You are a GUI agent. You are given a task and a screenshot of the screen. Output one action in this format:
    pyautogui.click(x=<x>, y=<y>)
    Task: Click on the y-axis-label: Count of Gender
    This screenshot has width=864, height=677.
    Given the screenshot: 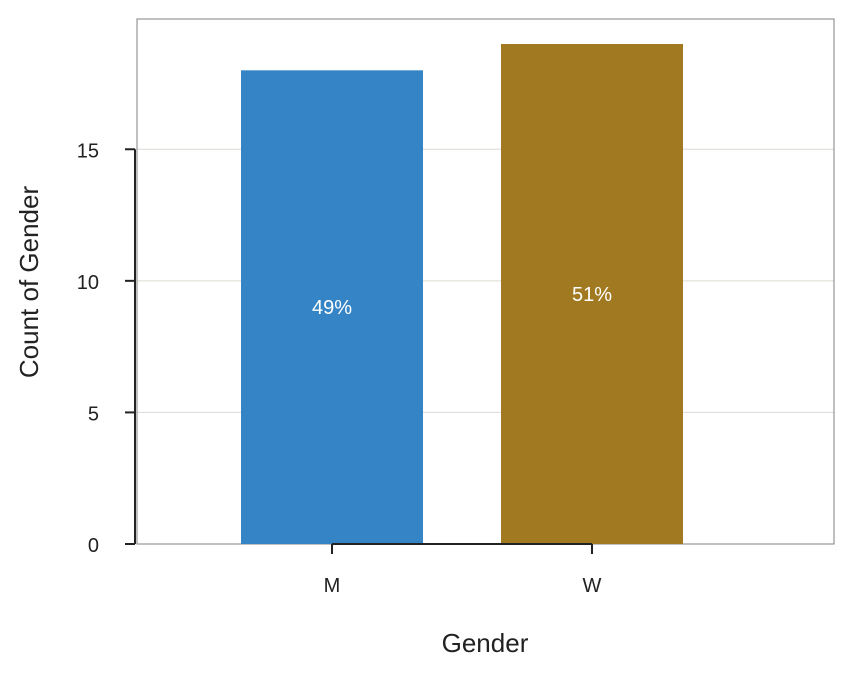 What is the action you would take?
    pyautogui.click(x=29, y=282)
    